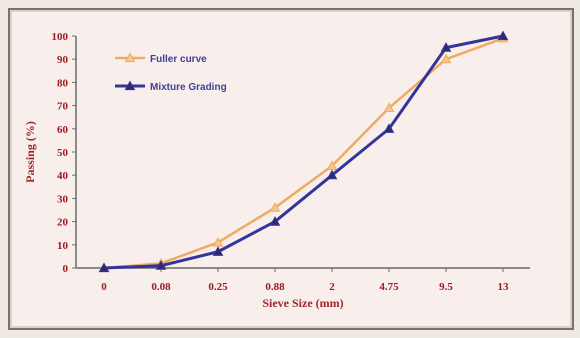 Image resolution: width=580 pixels, height=338 pixels. I want to click on legend: Fuller curve Mixture Grading, so click(171, 72).